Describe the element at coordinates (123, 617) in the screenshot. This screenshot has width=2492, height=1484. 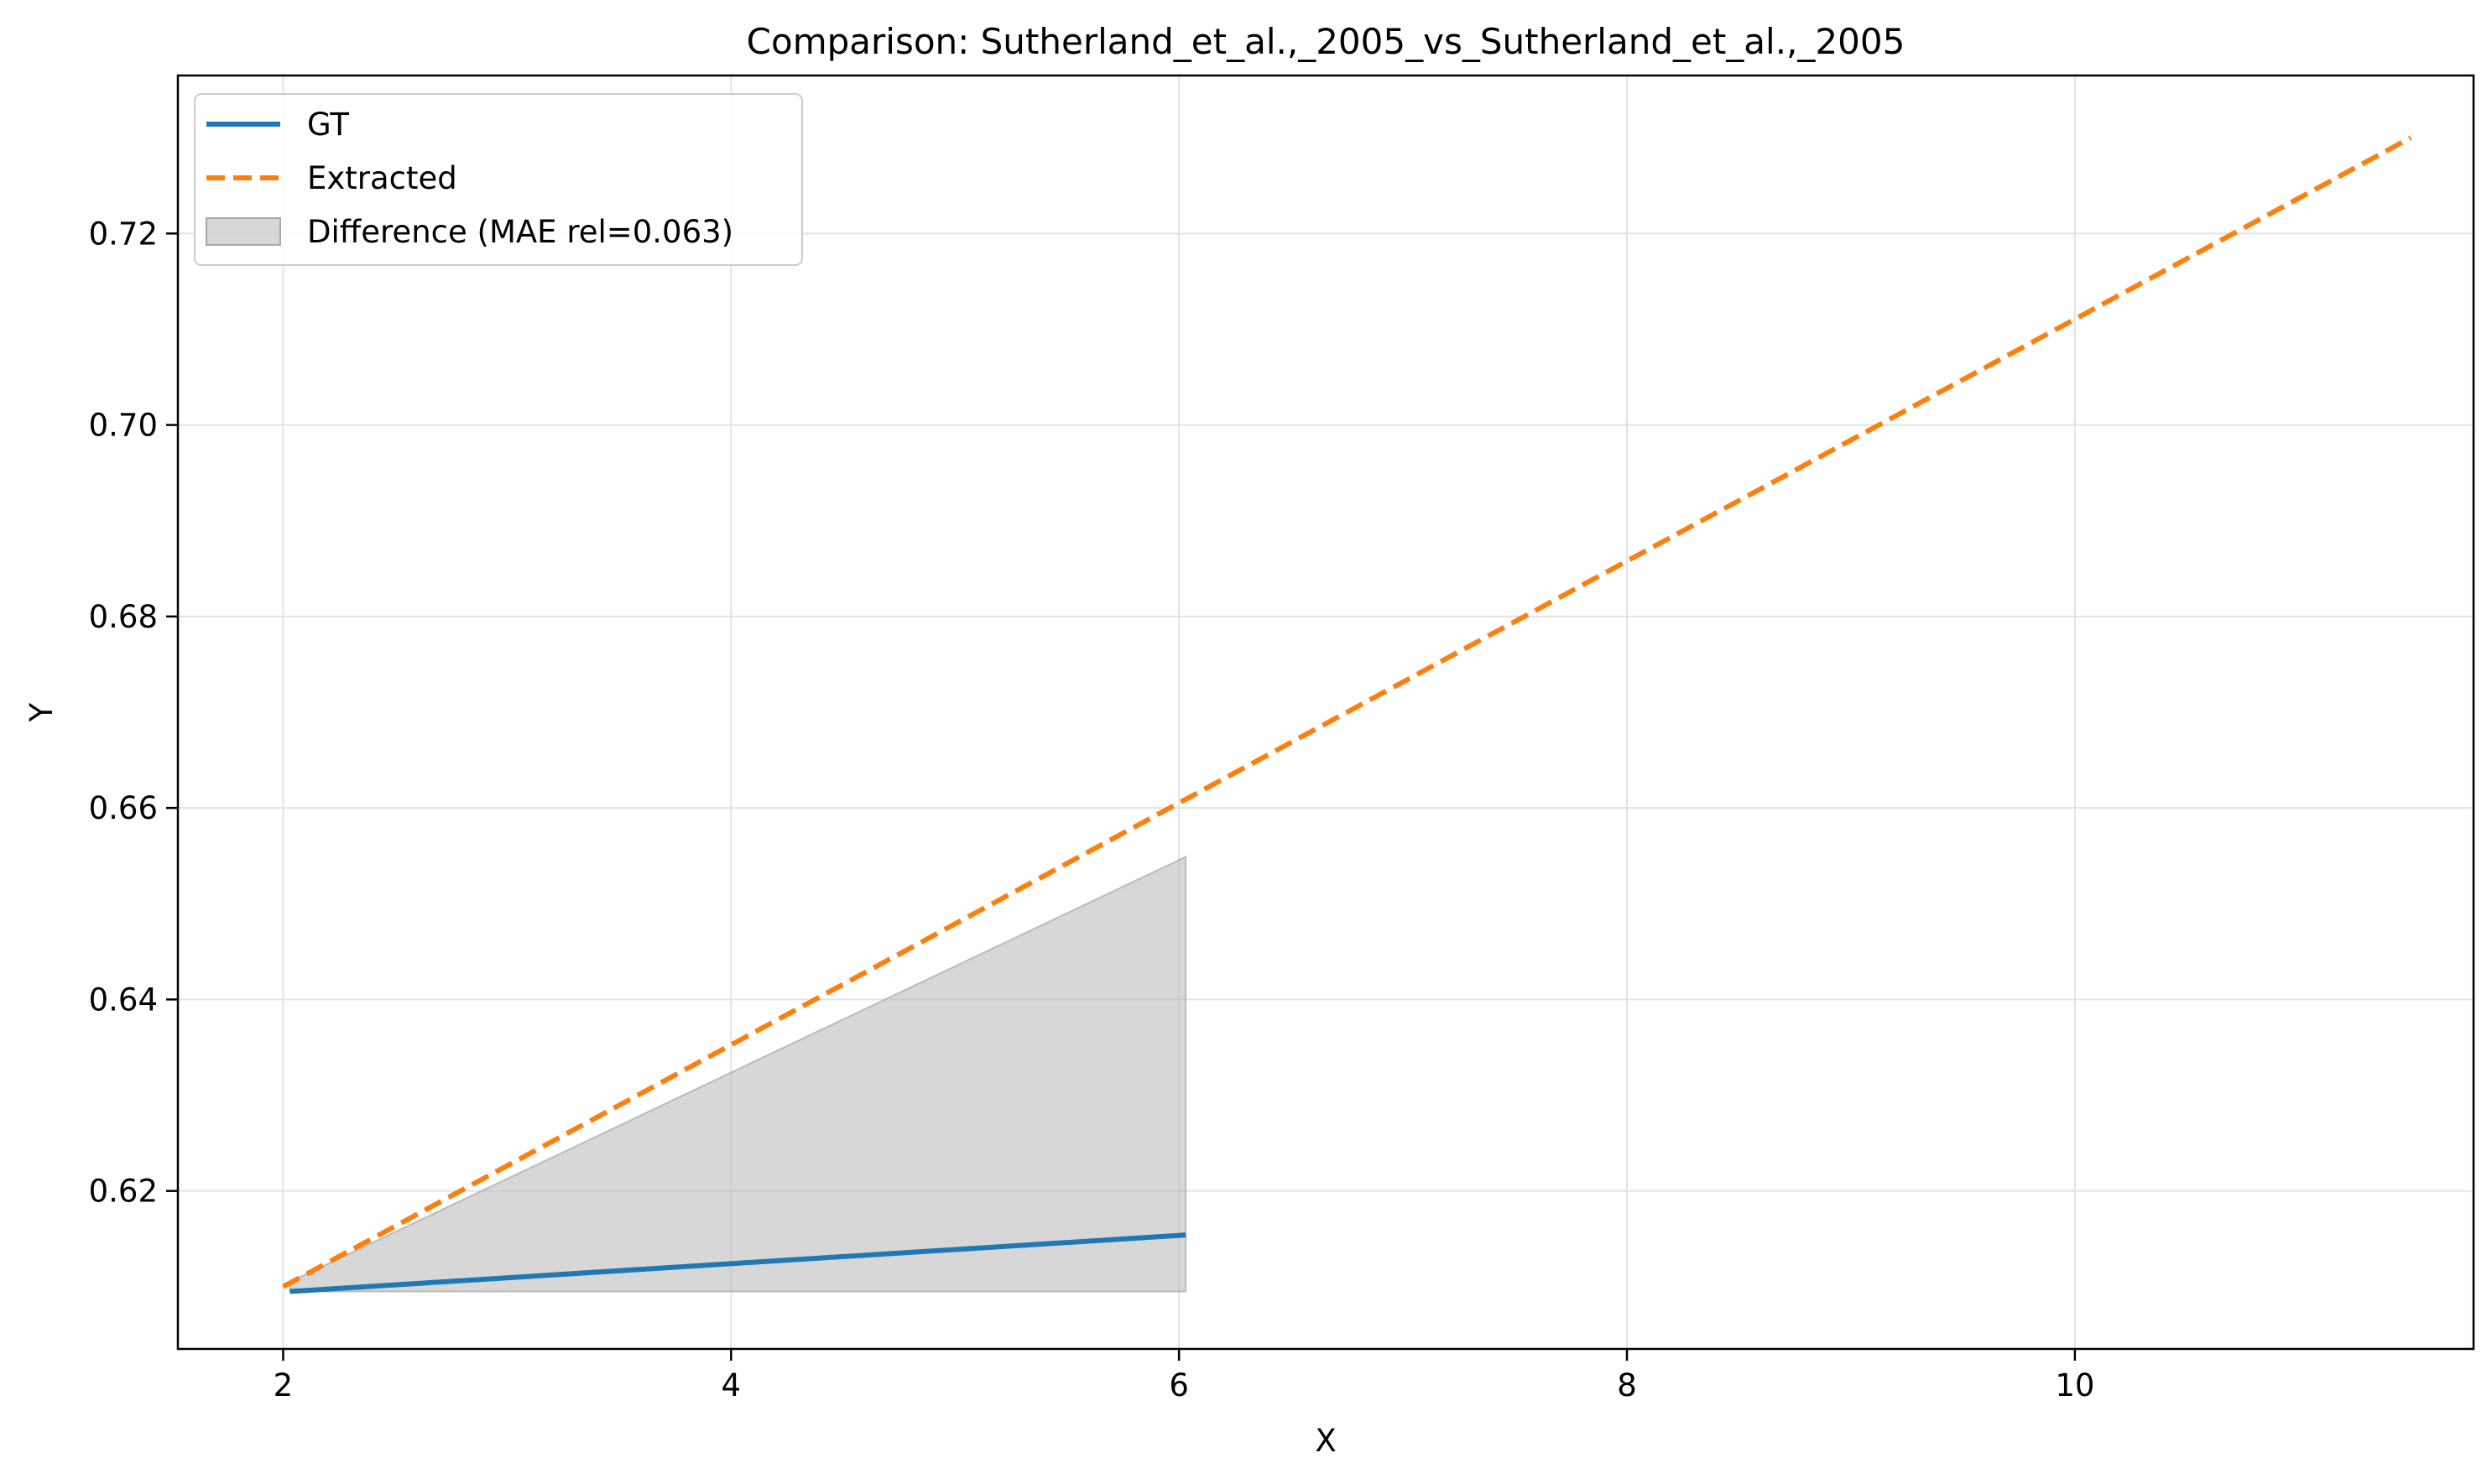
I see `y-tick-label: 0.68` at that location.